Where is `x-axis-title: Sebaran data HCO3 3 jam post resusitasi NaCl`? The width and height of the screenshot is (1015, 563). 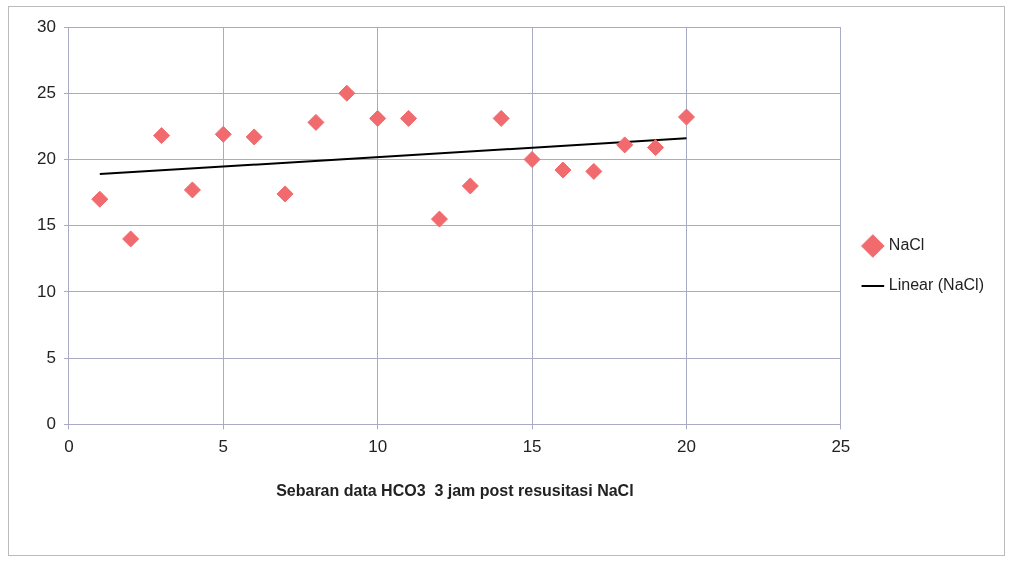
x-axis-title: Sebaran data HCO3 3 jam post resusitasi NaCl is located at coordinates (455, 490).